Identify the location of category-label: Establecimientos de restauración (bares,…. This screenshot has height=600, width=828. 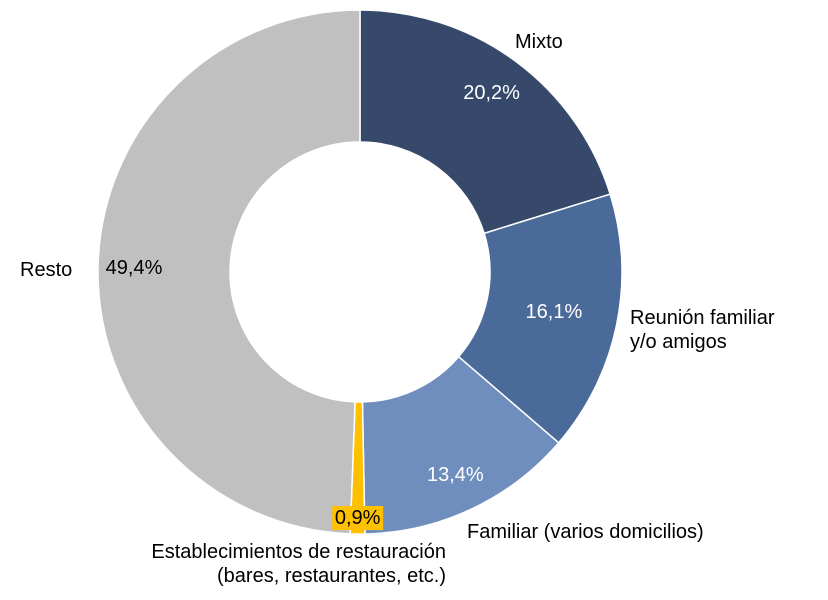
(298, 564).